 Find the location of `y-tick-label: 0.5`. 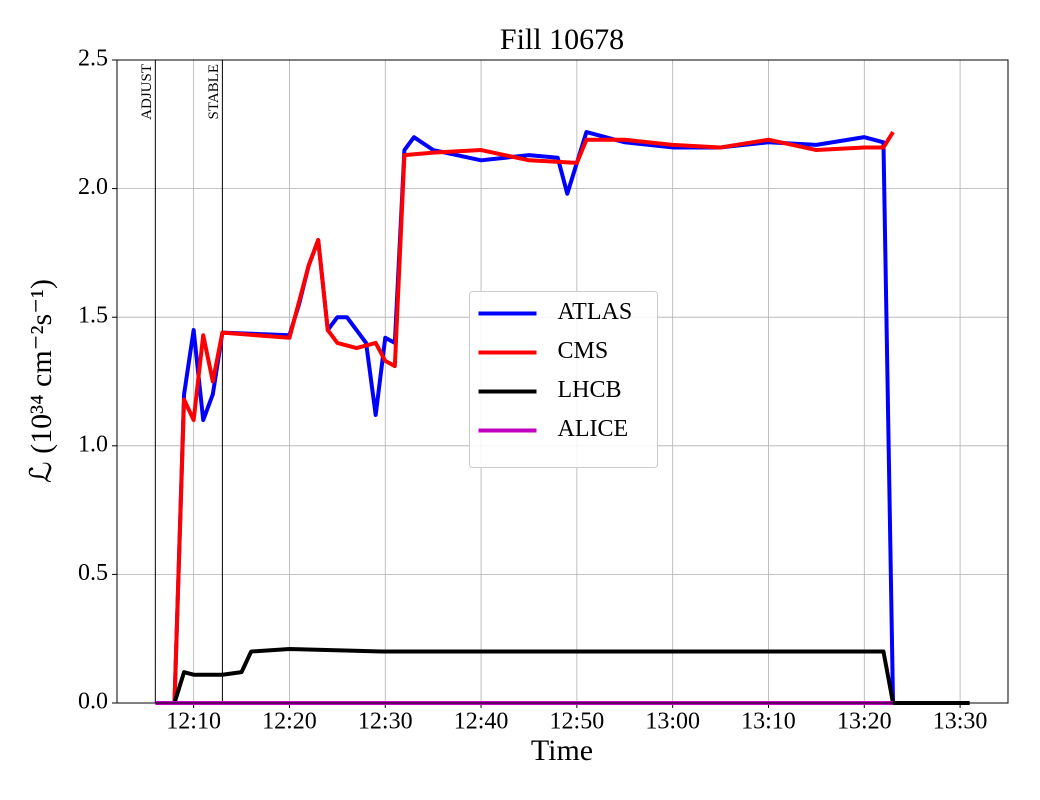

y-tick-label: 0.5 is located at coordinates (93, 573).